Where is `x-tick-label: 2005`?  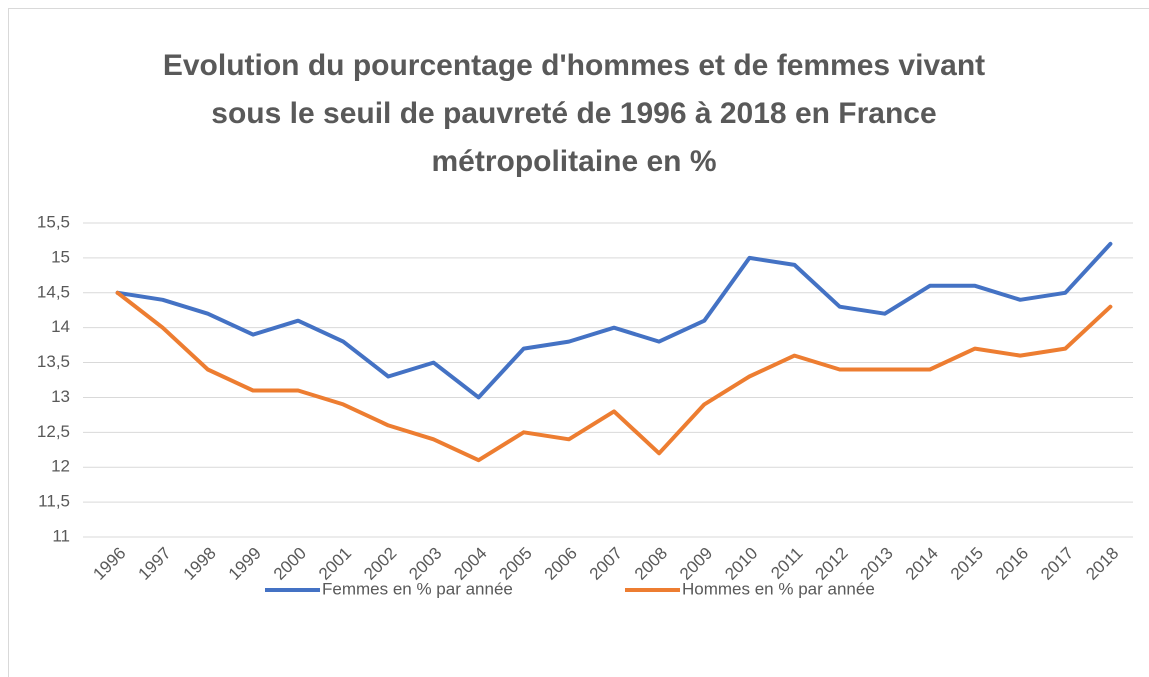
x-tick-label: 2005 is located at coordinates (516, 564).